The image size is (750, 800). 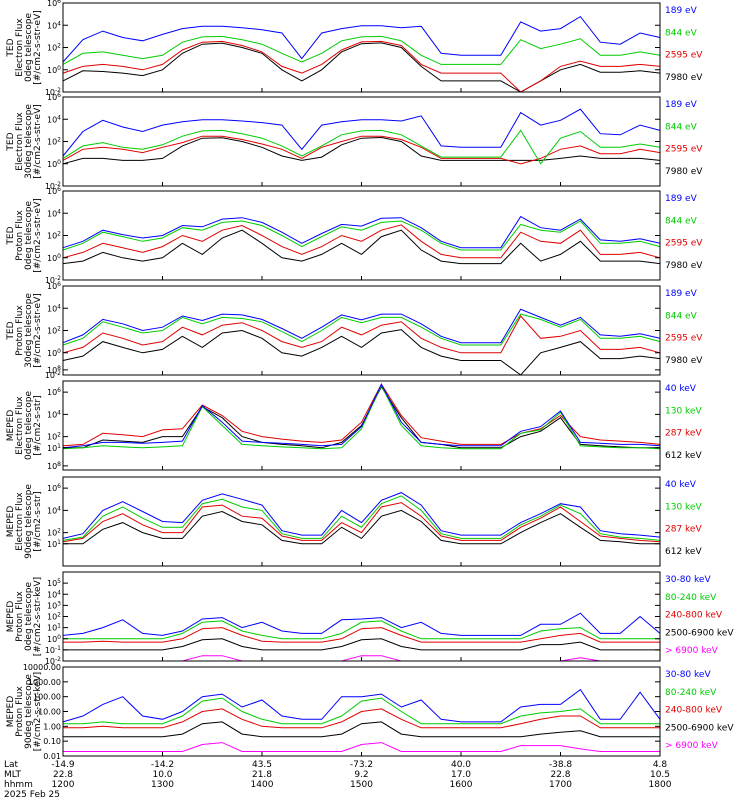 I want to click on y-tick-label: 10⁻¹, so click(x=53, y=650).